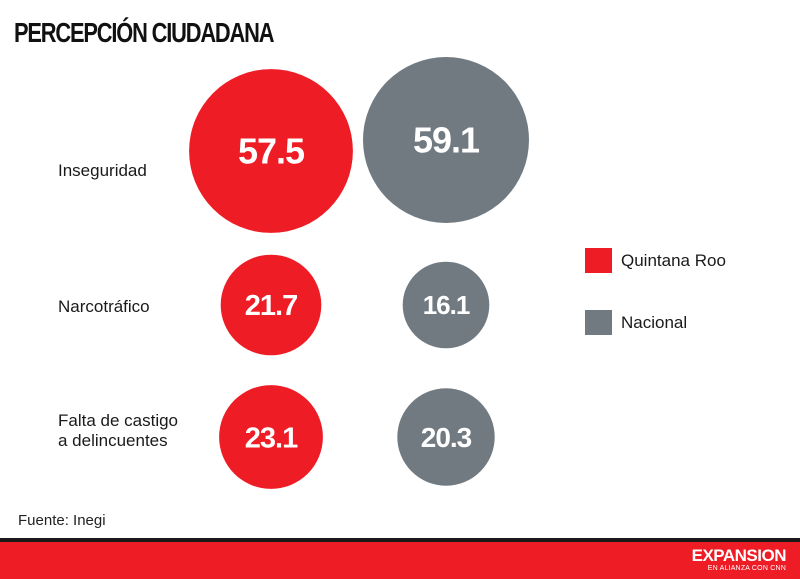  I want to click on bubble-value-label: 21.7, so click(271, 306).